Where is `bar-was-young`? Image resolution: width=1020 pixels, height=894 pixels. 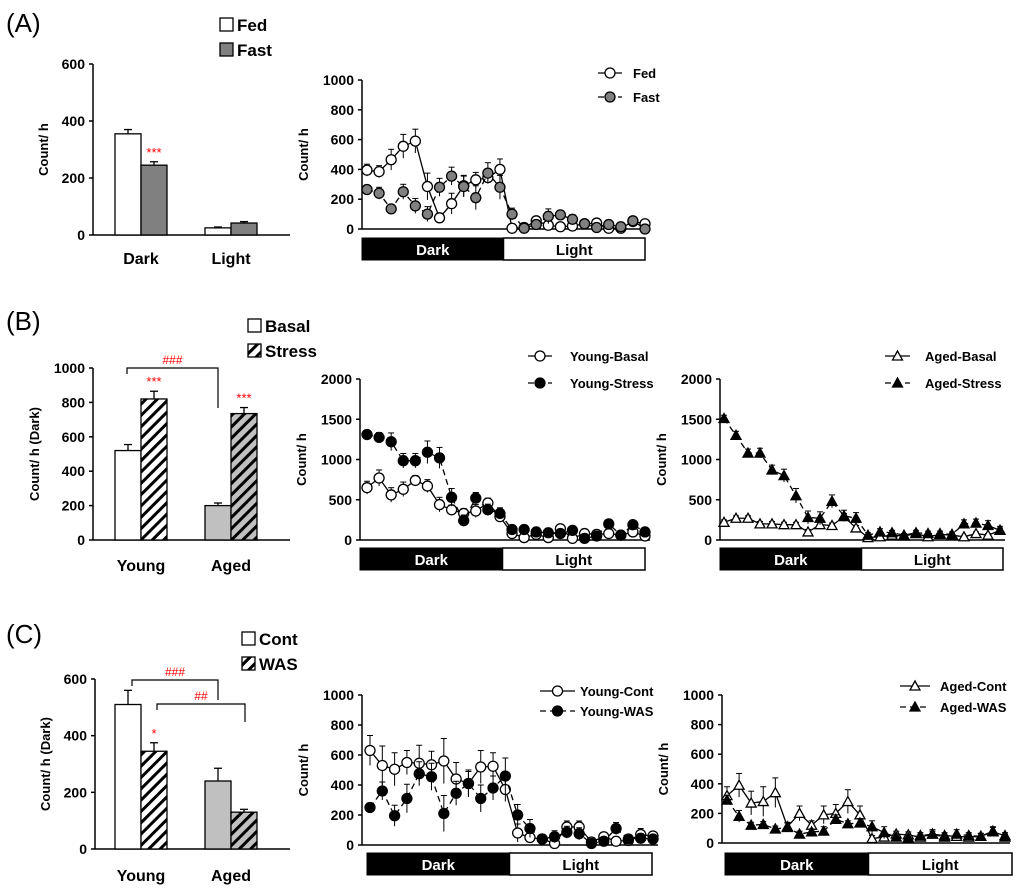
bar-was-young is located at coordinates (154, 800).